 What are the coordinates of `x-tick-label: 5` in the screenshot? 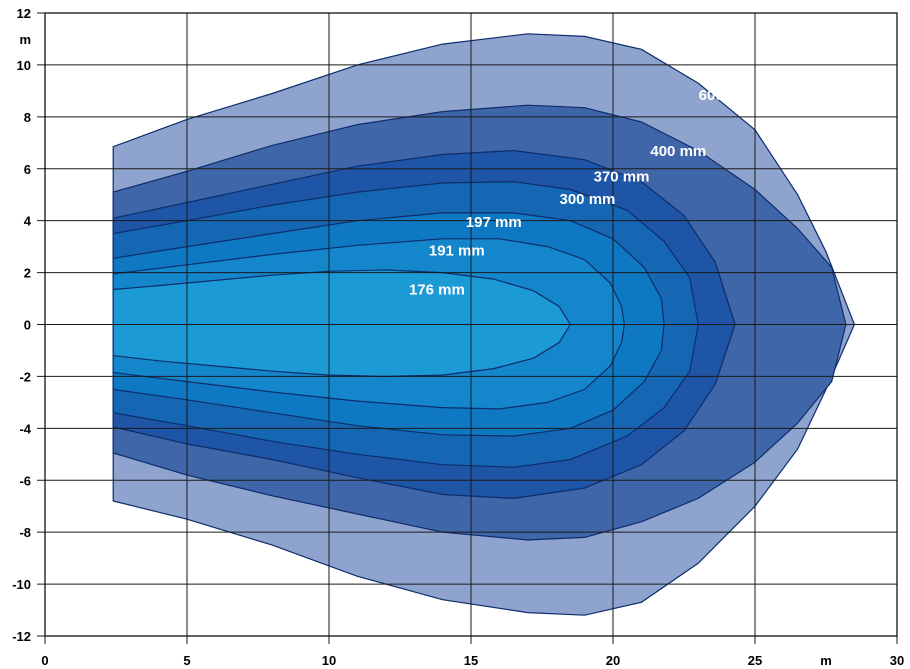 It's located at (186, 660).